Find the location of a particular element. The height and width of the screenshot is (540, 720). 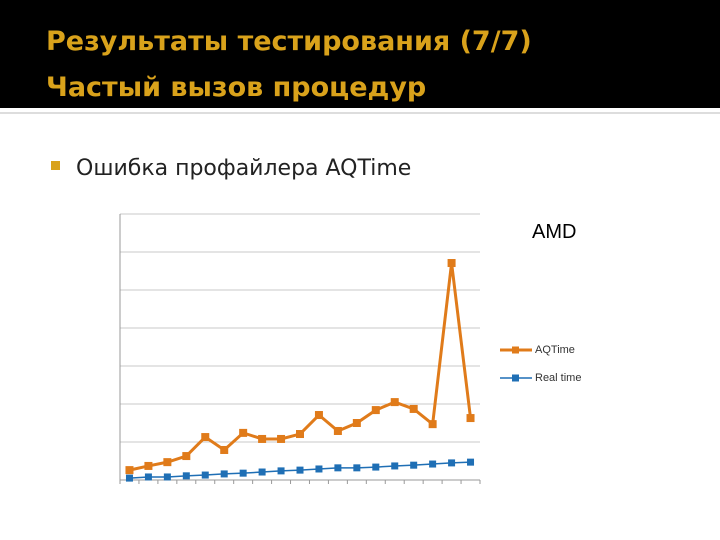

legend-label: AQTime is located at coordinates (555, 350).